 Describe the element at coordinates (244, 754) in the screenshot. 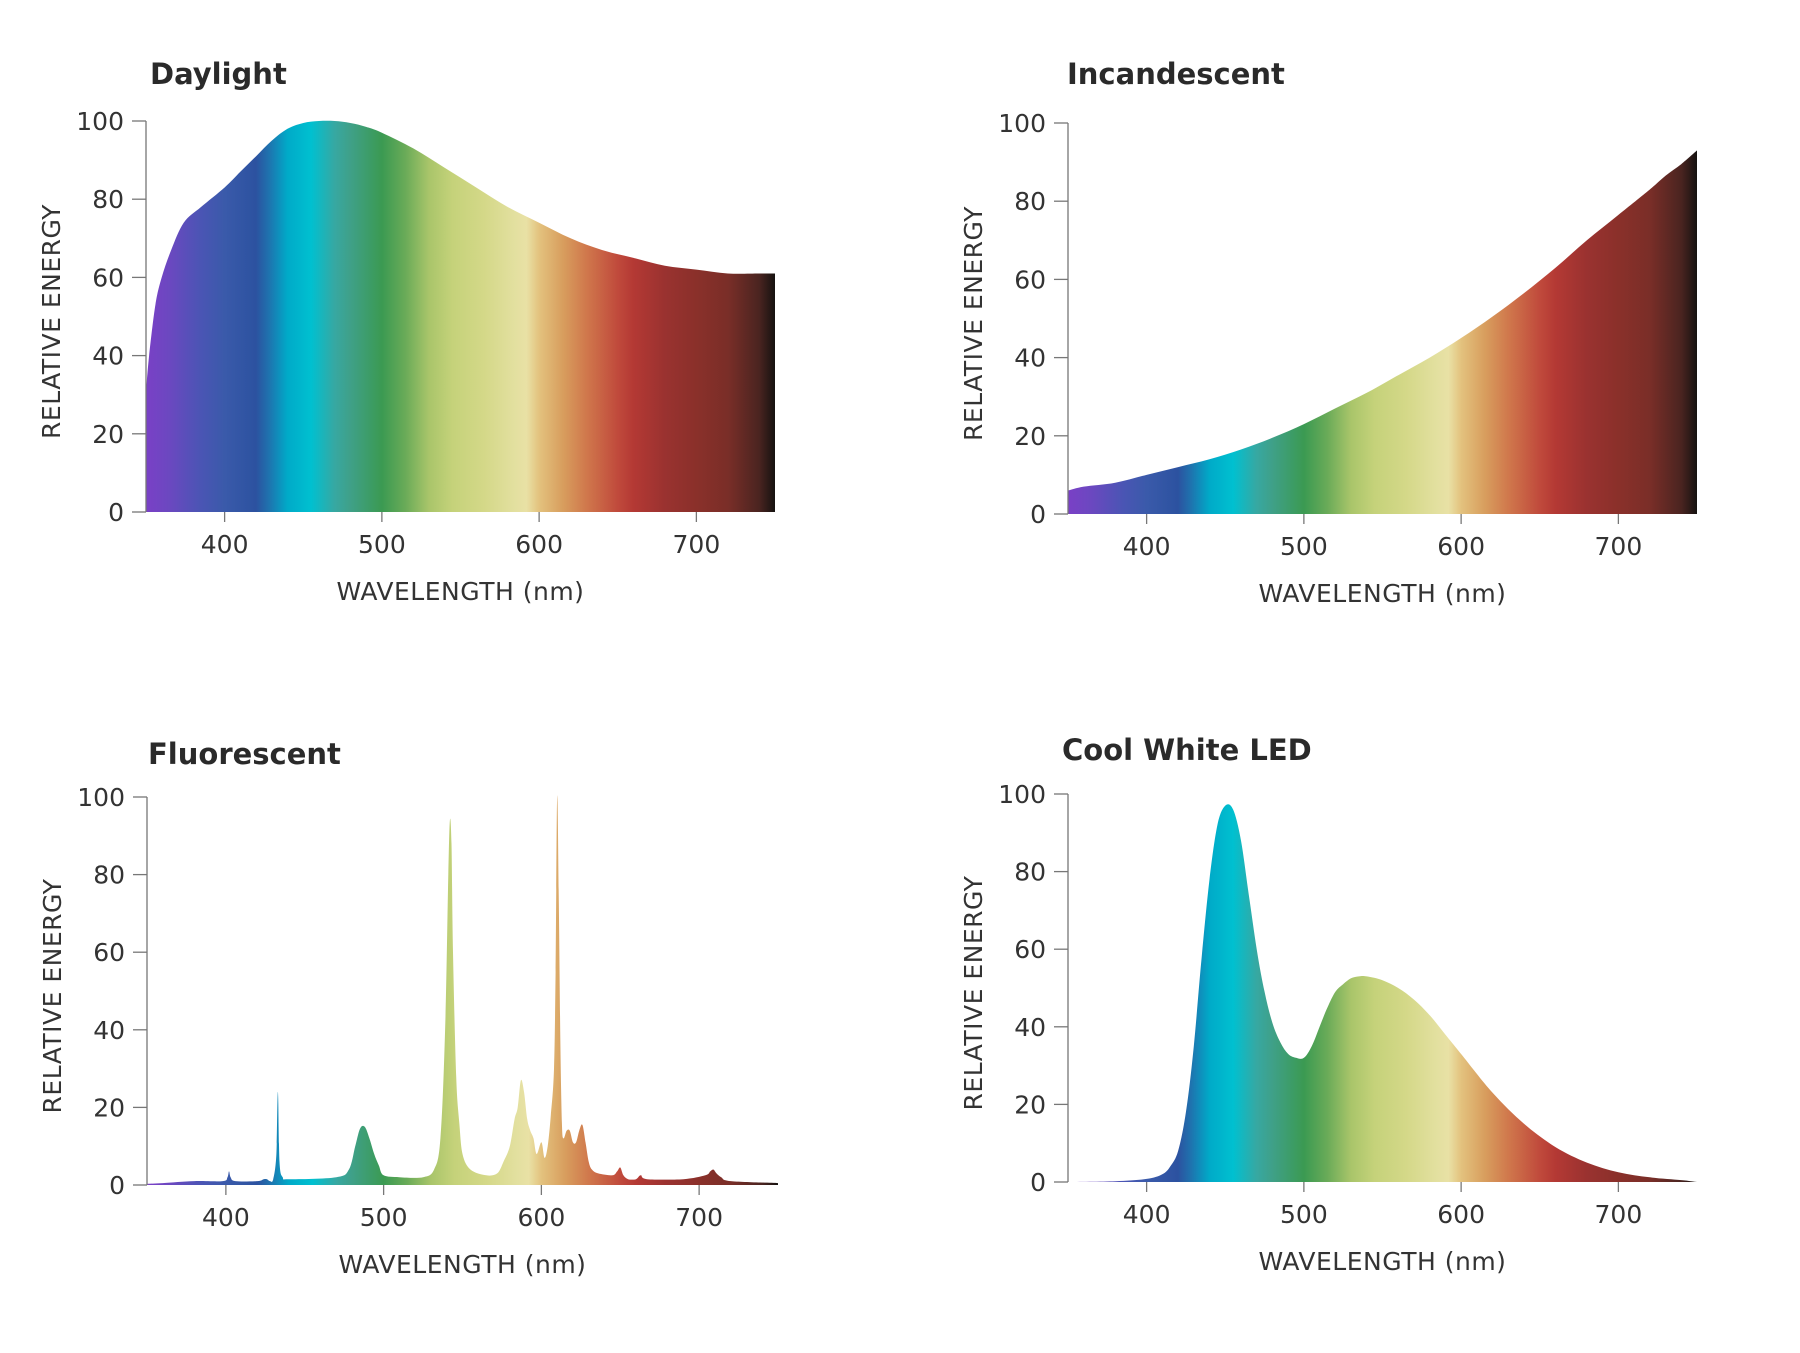

I see `chart-title: Fluorescent` at that location.